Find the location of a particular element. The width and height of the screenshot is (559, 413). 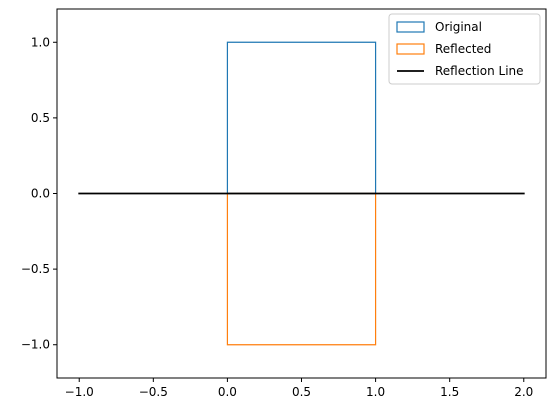

x-tick-label: 0.0 is located at coordinates (227, 392).